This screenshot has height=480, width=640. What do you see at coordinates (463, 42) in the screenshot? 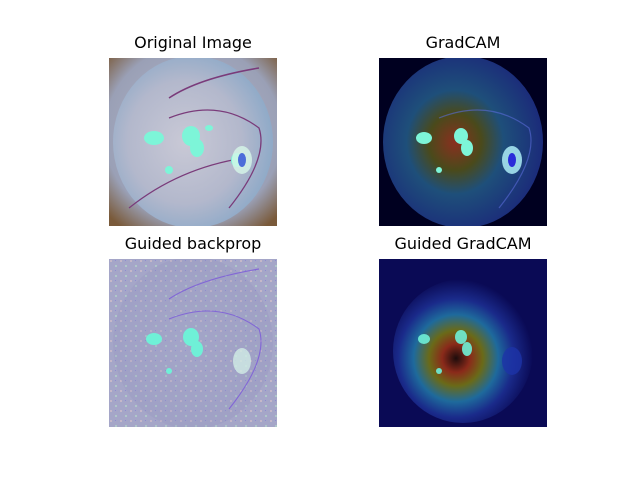
I see `gradcam-title: GradCAM` at bounding box center [463, 42].